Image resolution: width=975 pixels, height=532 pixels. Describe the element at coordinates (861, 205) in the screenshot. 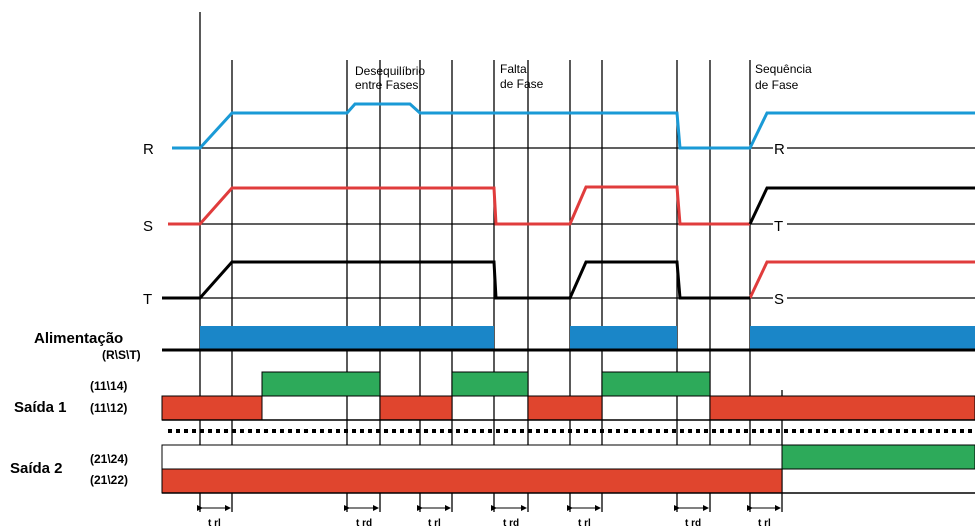

I see `phase-t-waveform-after` at that location.